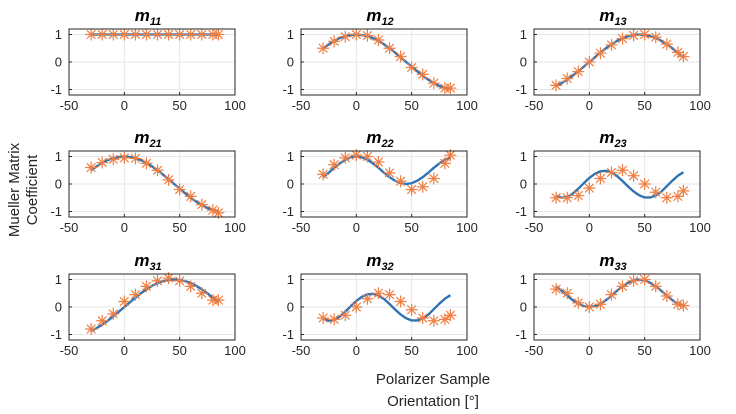 This screenshot has width=736, height=414. What do you see at coordinates (379, 59) in the screenshot?
I see `subplot-m12: -50 0 50 100 -1 0 1 m12` at bounding box center [379, 59].